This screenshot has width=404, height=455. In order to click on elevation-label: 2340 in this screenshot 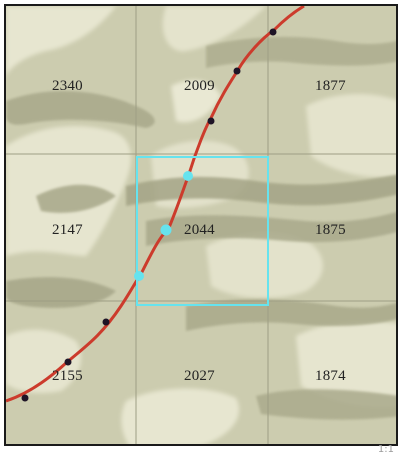, I will do `click(67, 86)`.